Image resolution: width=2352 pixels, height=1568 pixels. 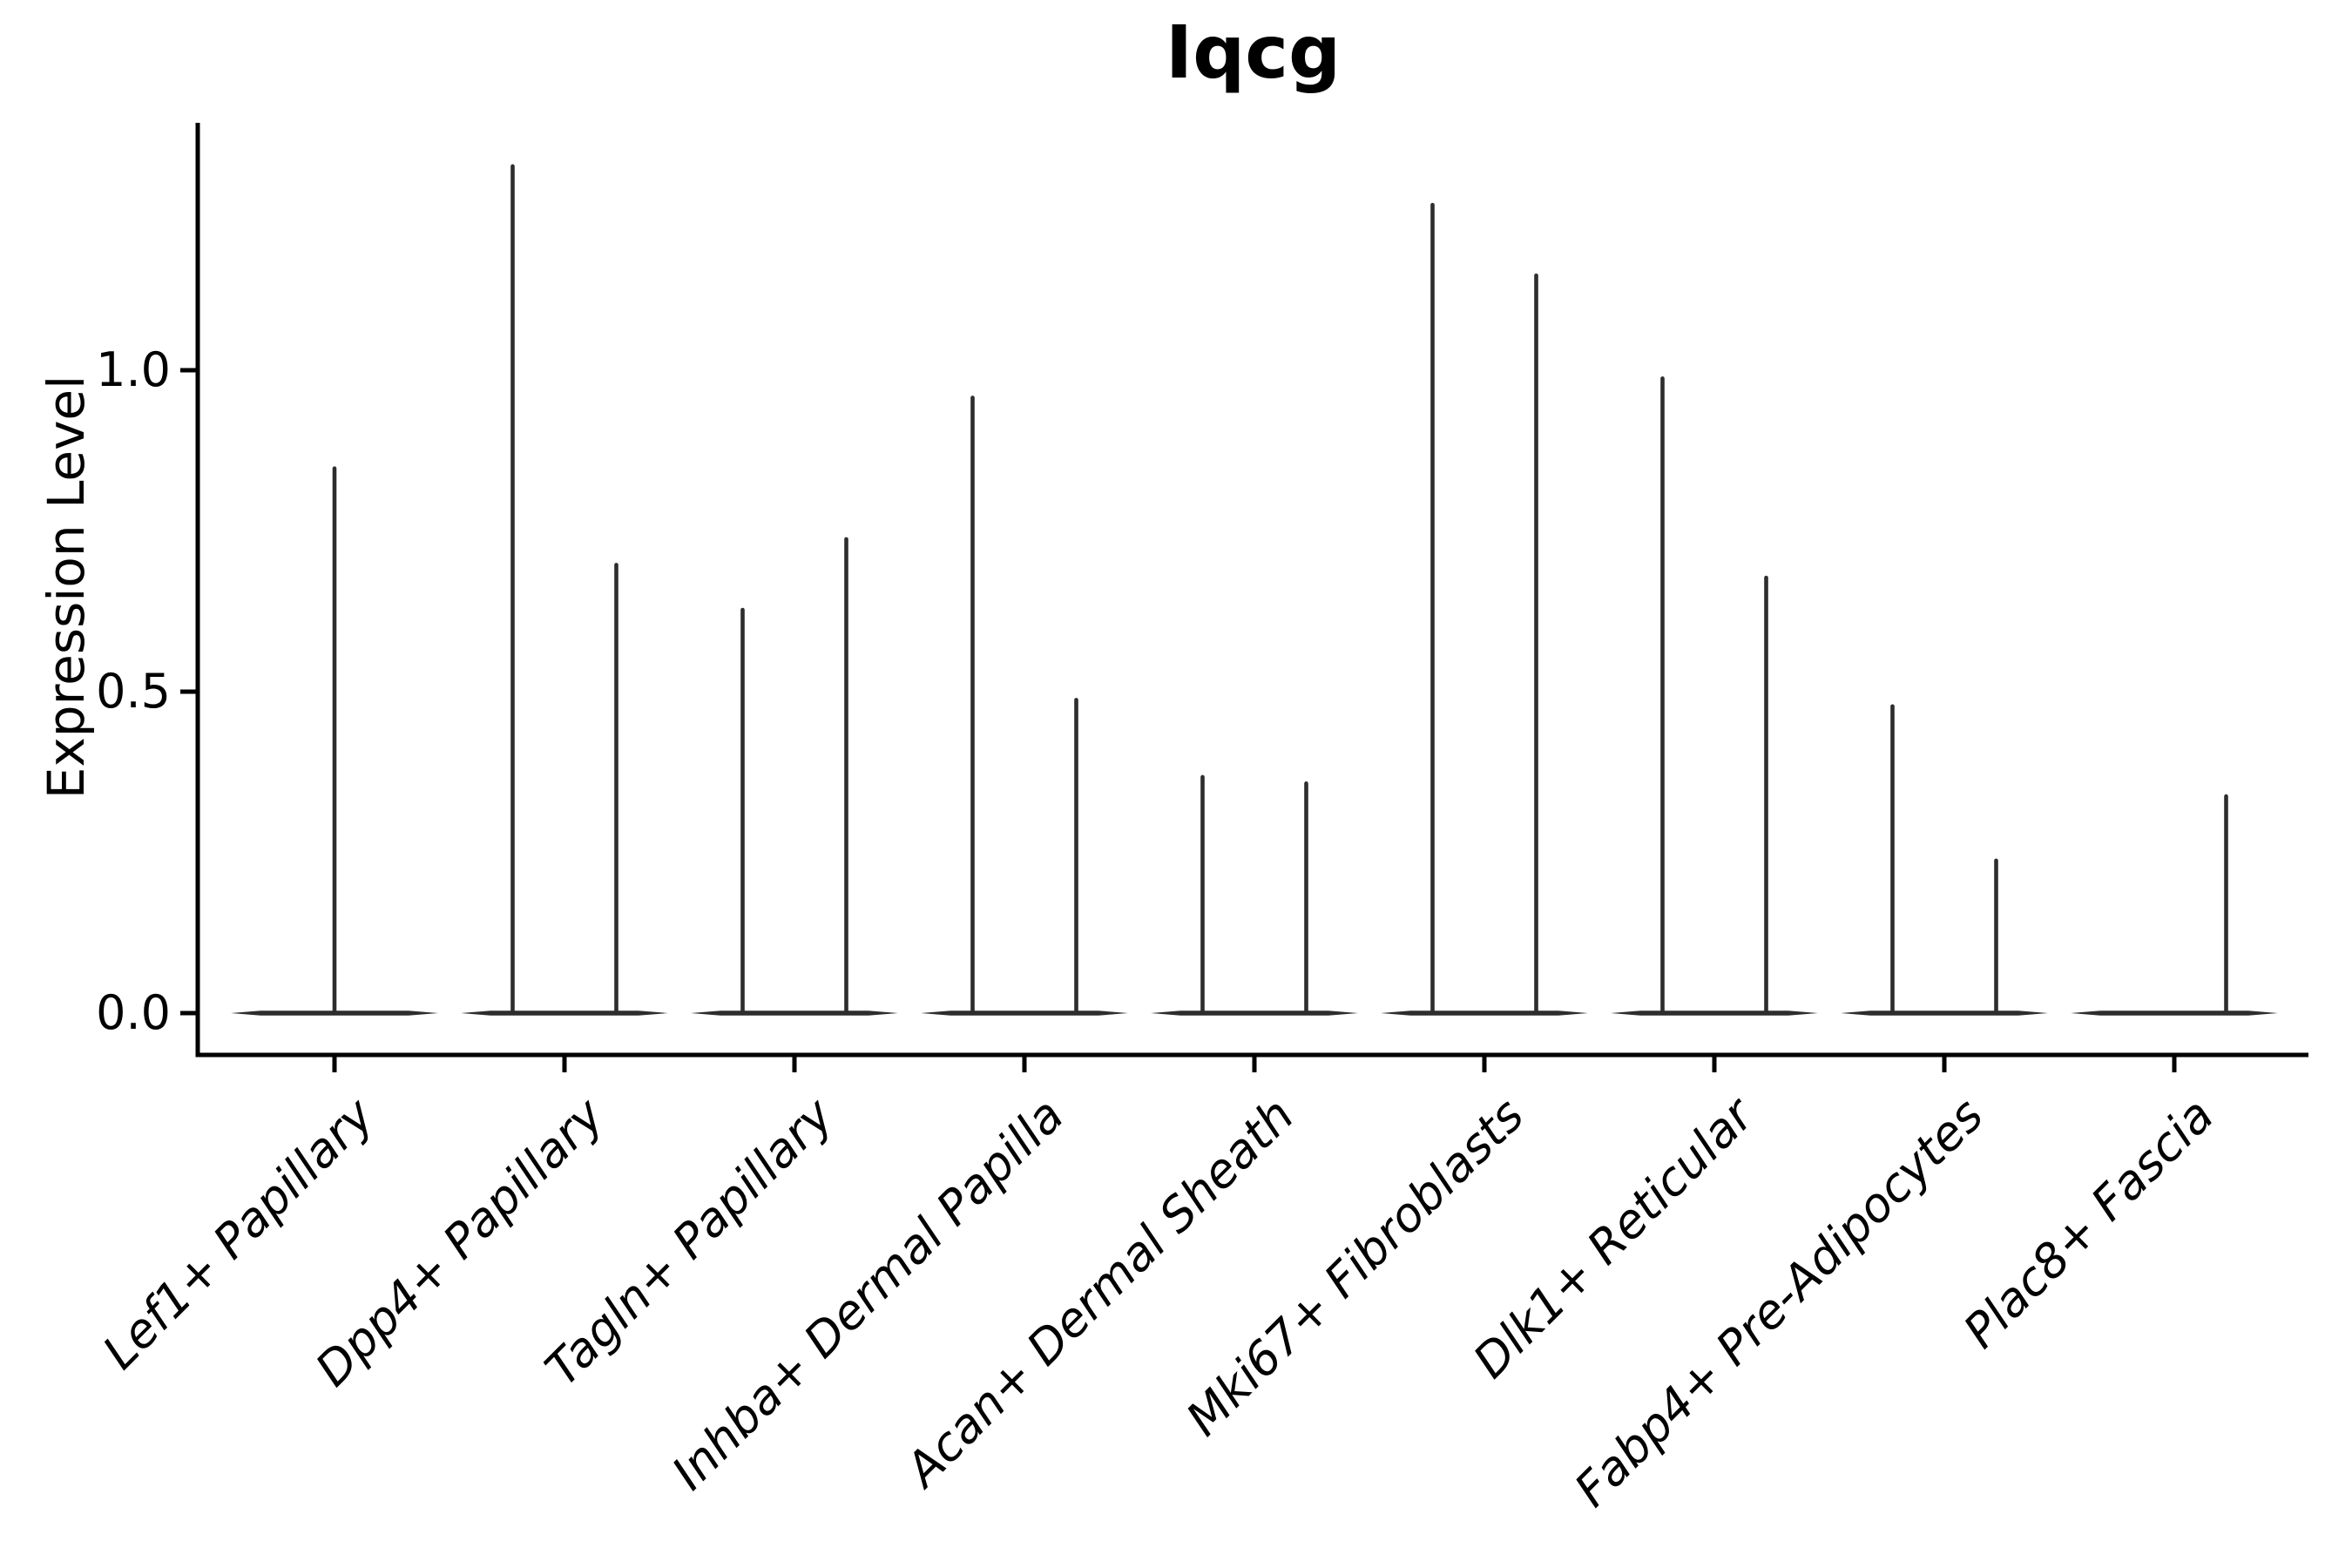 What do you see at coordinates (134, 1013) in the screenshot?
I see `y-tick-label: 0.0` at bounding box center [134, 1013].